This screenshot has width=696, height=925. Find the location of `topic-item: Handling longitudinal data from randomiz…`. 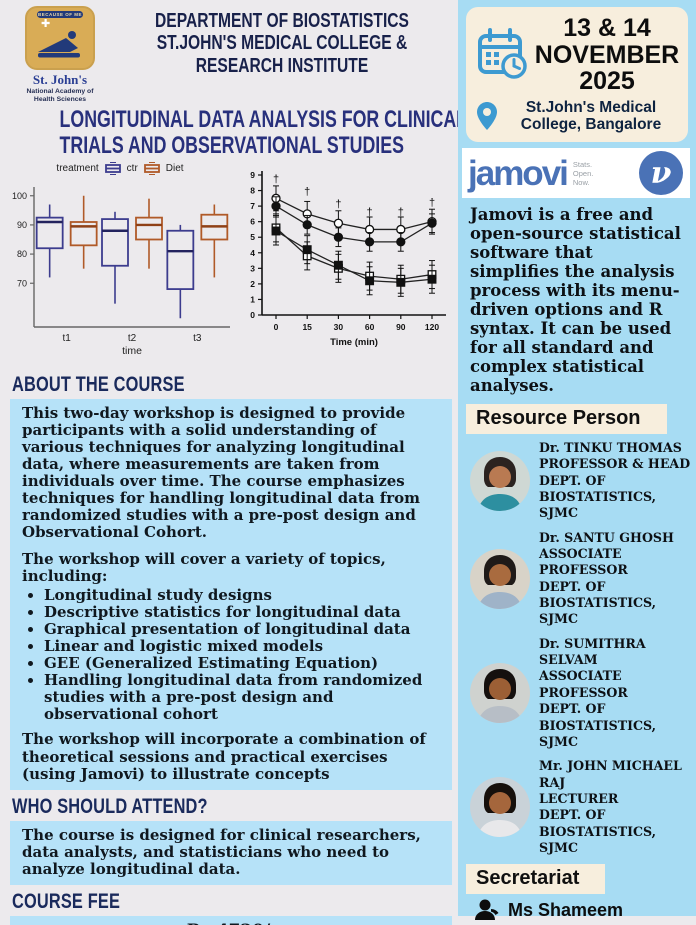

topic-item: Handling longitudinal data from randomiz… is located at coordinates (243, 697).